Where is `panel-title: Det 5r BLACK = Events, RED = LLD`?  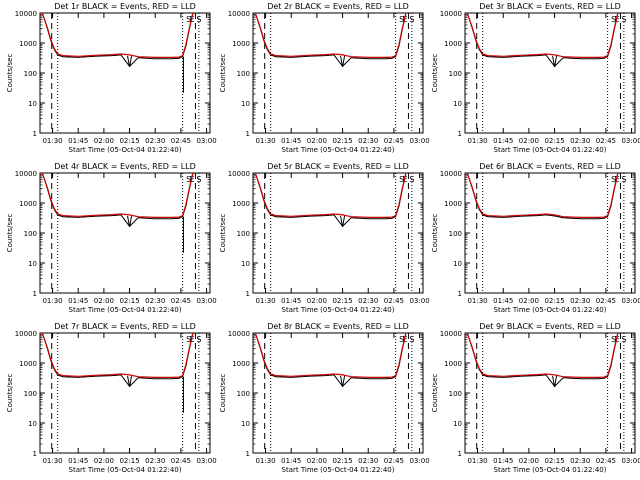
panel-title: Det 5r BLACK = Events, RED = LLD is located at coordinates (338, 166).